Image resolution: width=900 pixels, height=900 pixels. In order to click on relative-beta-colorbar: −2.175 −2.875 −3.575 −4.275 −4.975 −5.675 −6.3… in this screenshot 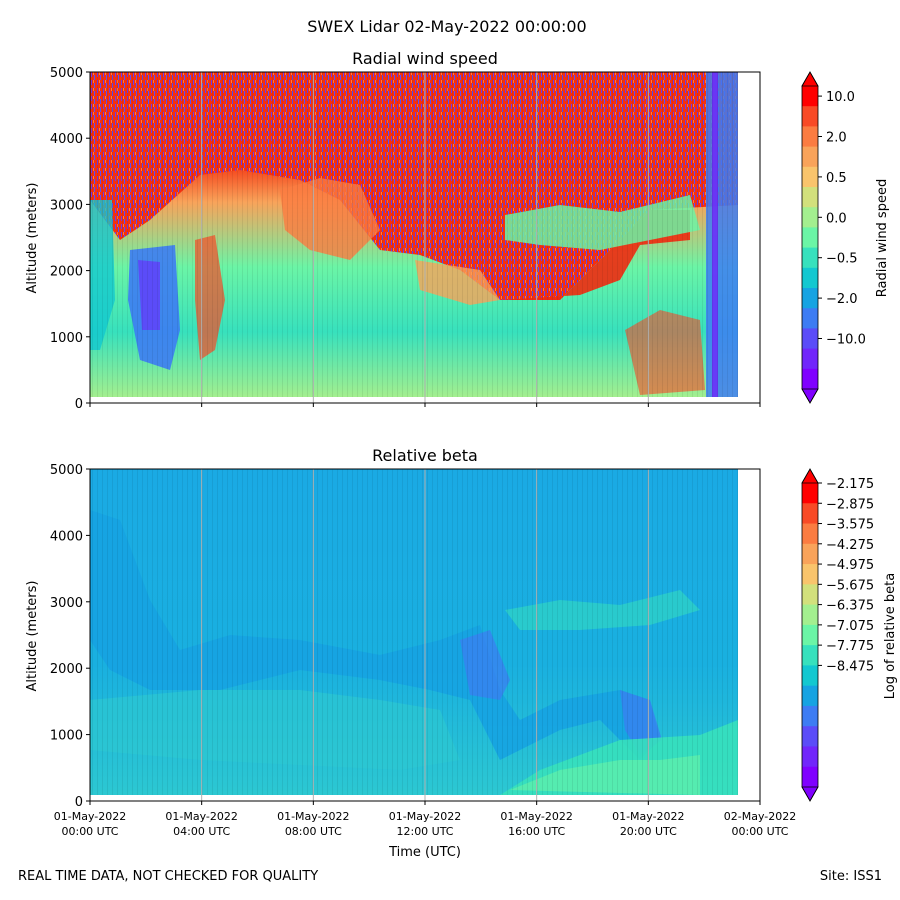, I will do `click(837, 635)`.